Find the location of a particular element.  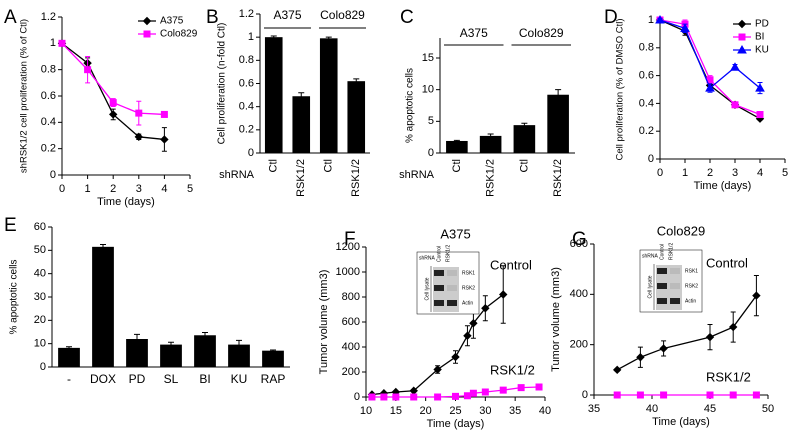

inset-row: RSK1 is located at coordinates (691, 271).